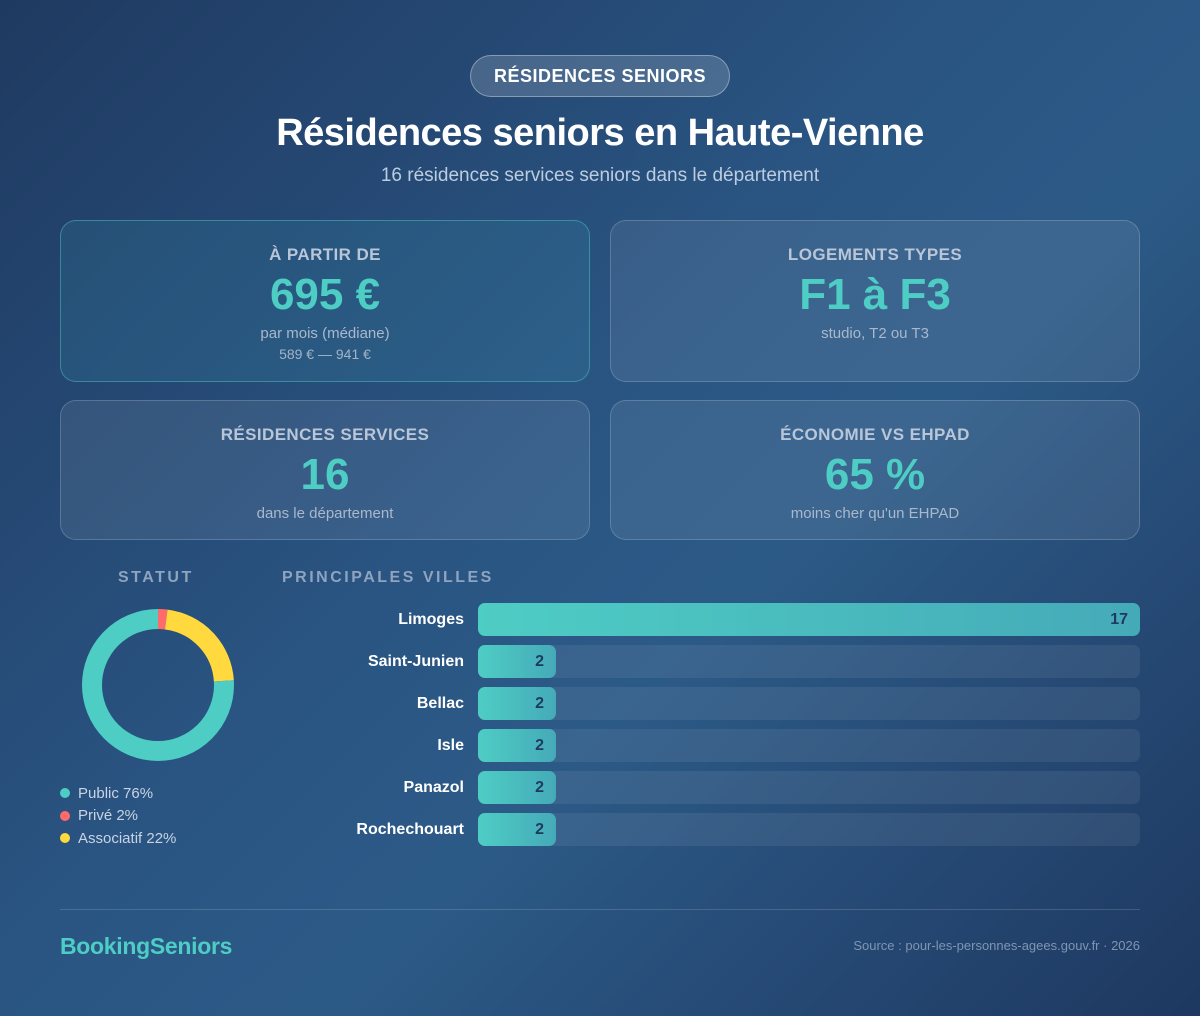 The width and height of the screenshot is (1200, 1016). I want to click on card-value: 16, so click(325, 474).